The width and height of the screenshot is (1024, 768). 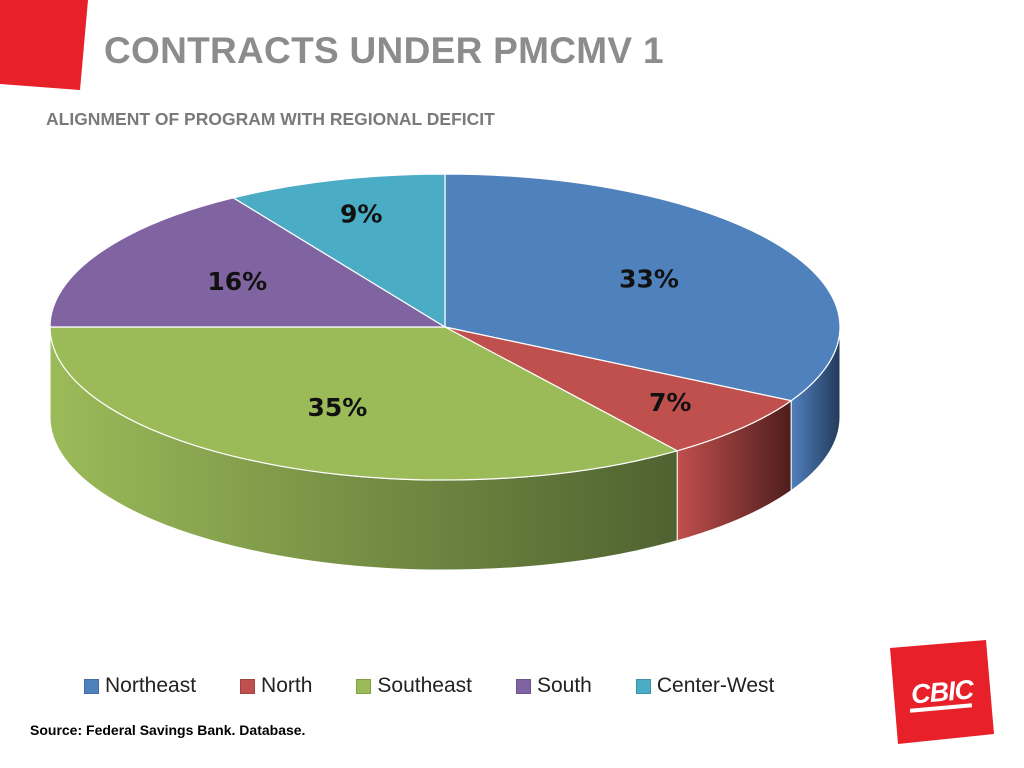 I want to click on legend-swatch-south, so click(x=523, y=686).